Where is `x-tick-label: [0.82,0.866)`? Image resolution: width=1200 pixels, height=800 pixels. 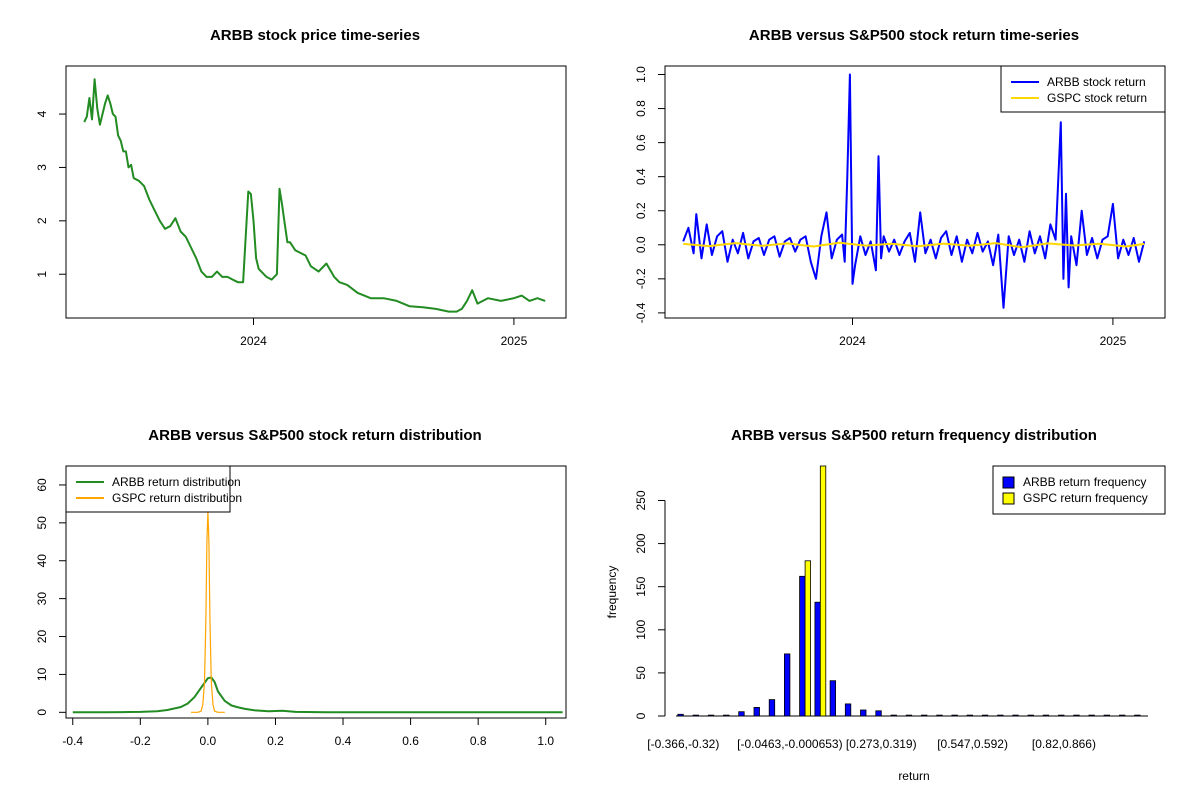 x-tick-label: [0.82,0.866) is located at coordinates (1064, 744).